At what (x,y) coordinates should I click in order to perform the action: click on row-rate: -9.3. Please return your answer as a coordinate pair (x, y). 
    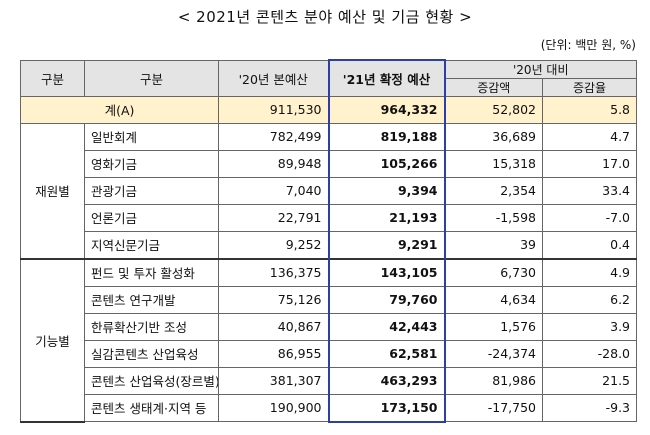
    Looking at the image, I should click on (589, 407).